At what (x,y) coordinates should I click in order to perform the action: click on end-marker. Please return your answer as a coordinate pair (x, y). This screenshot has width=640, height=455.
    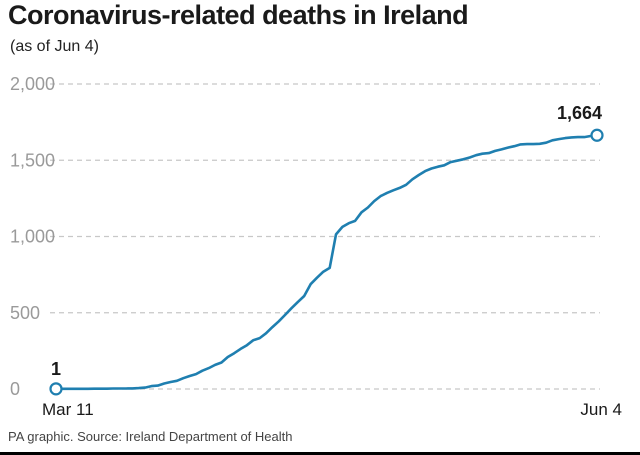
    Looking at the image, I should click on (597, 135).